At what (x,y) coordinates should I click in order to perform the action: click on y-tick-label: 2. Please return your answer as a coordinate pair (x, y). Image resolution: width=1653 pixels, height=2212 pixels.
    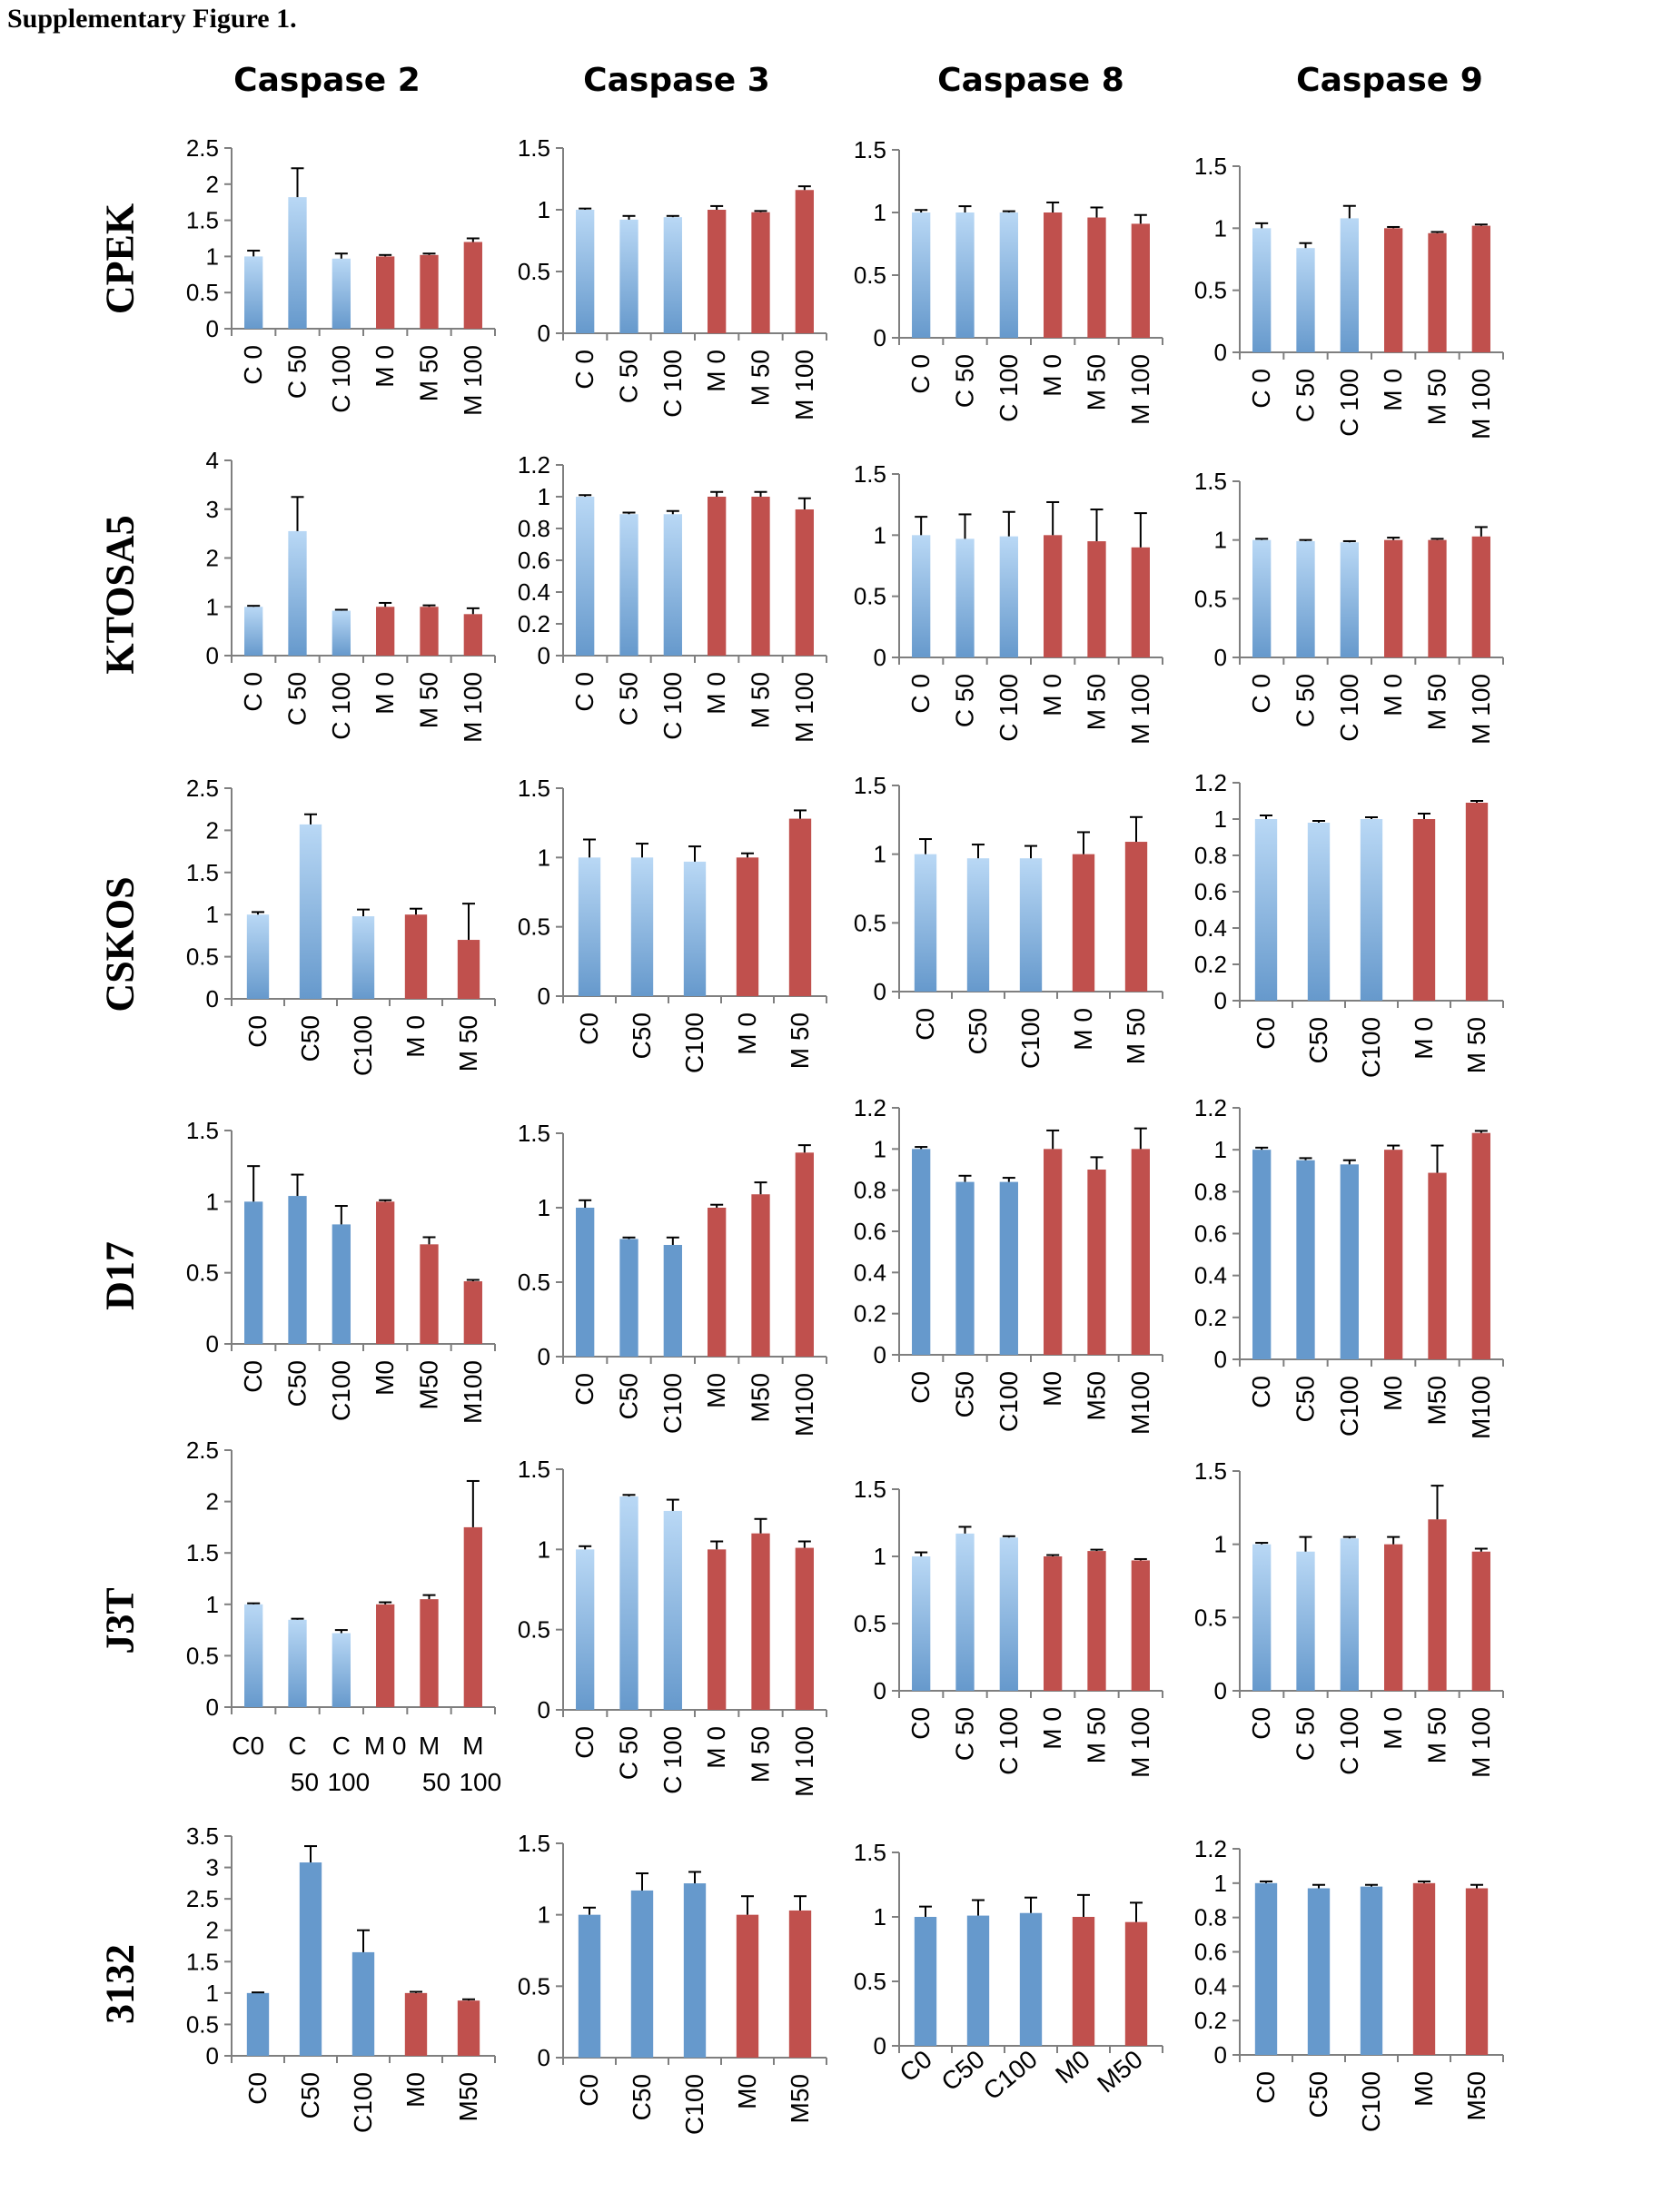
    Looking at the image, I should click on (212, 830).